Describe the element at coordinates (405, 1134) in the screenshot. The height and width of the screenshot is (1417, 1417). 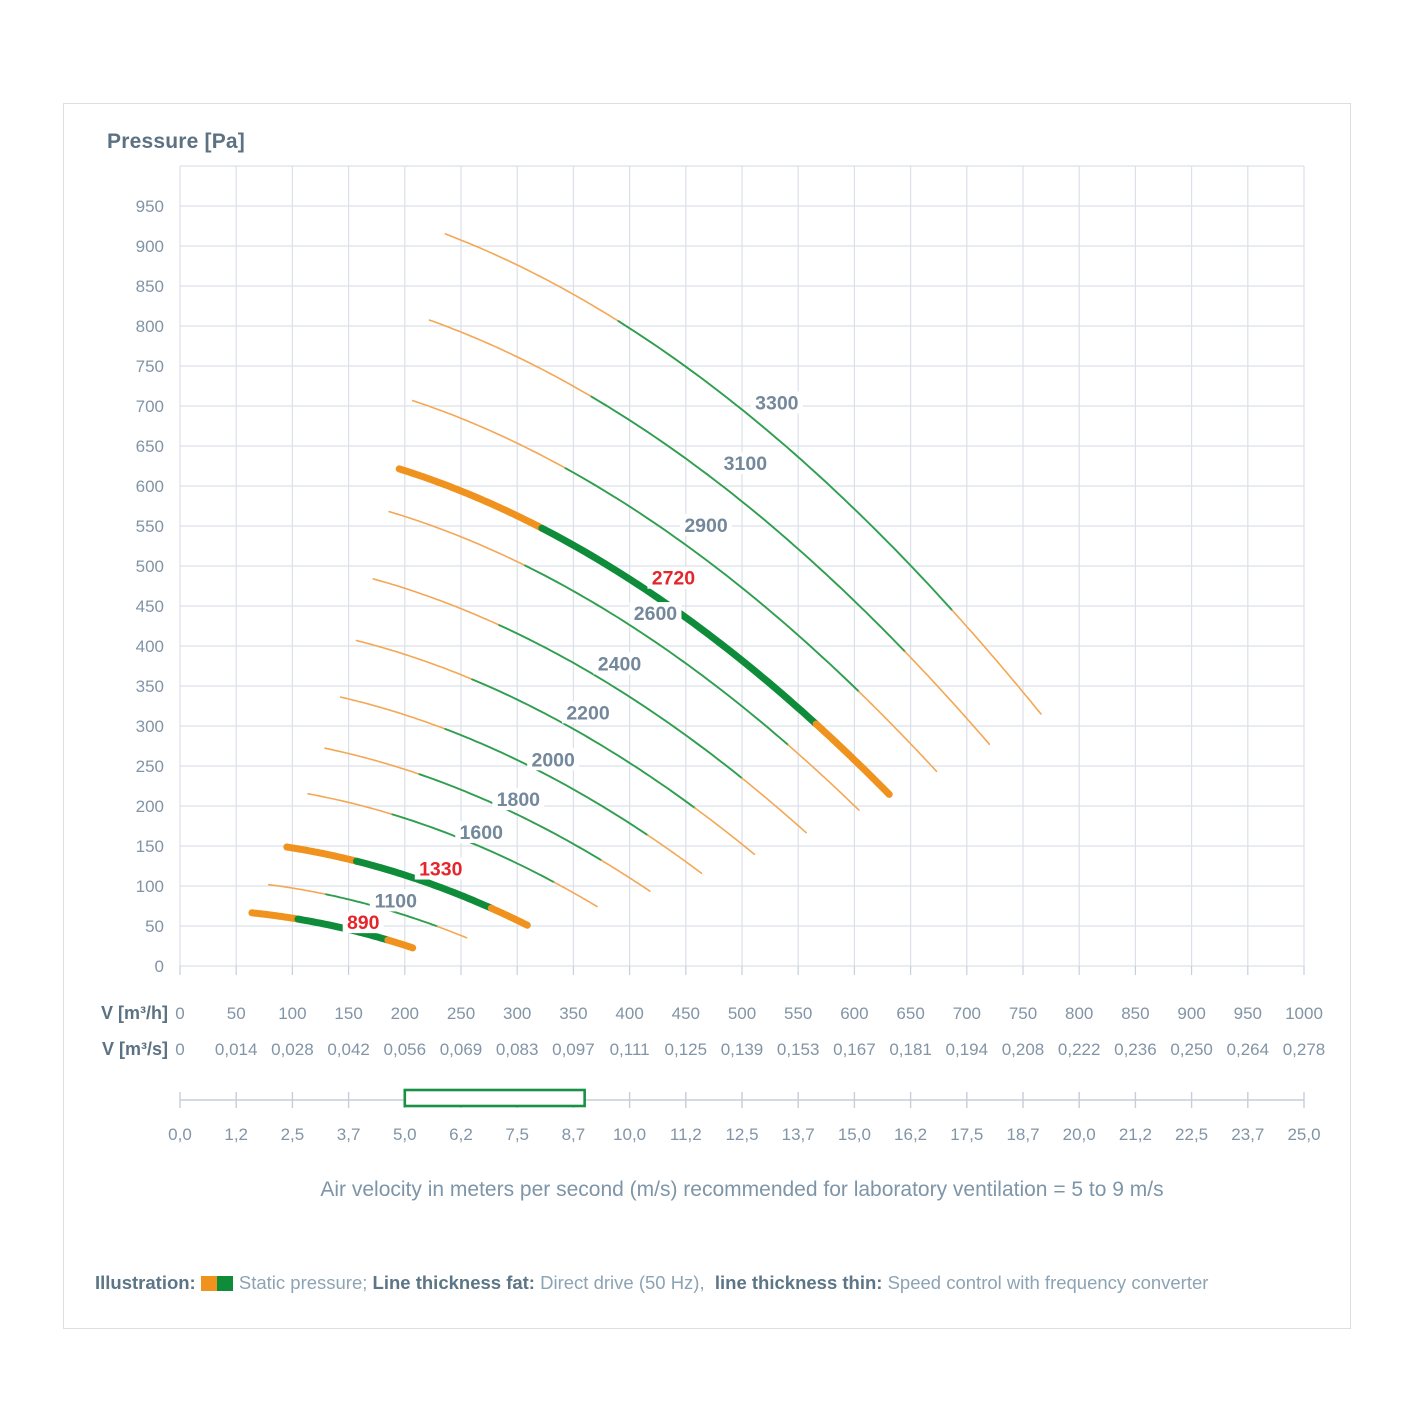
I see `velocity-tick-label: 5,0` at that location.